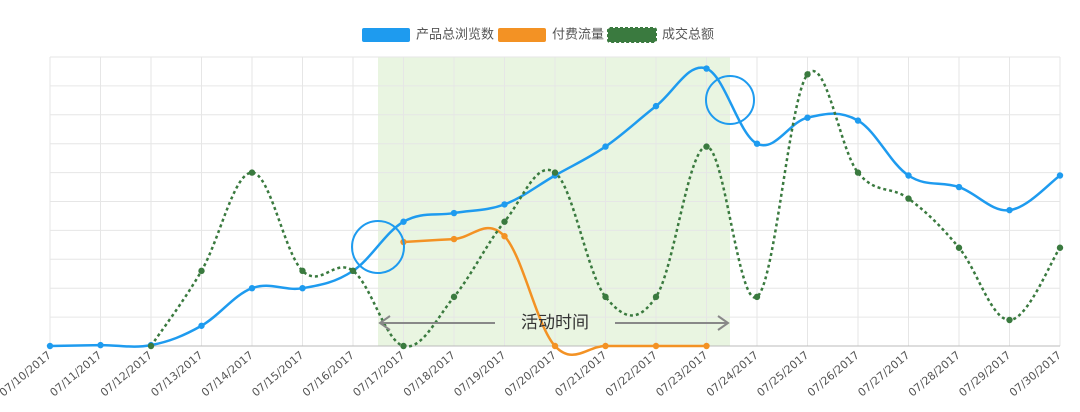 The image size is (1080, 412). Describe the element at coordinates (732, 374) in the screenshot. I see `x-tick-label: 07/24/2017` at that location.